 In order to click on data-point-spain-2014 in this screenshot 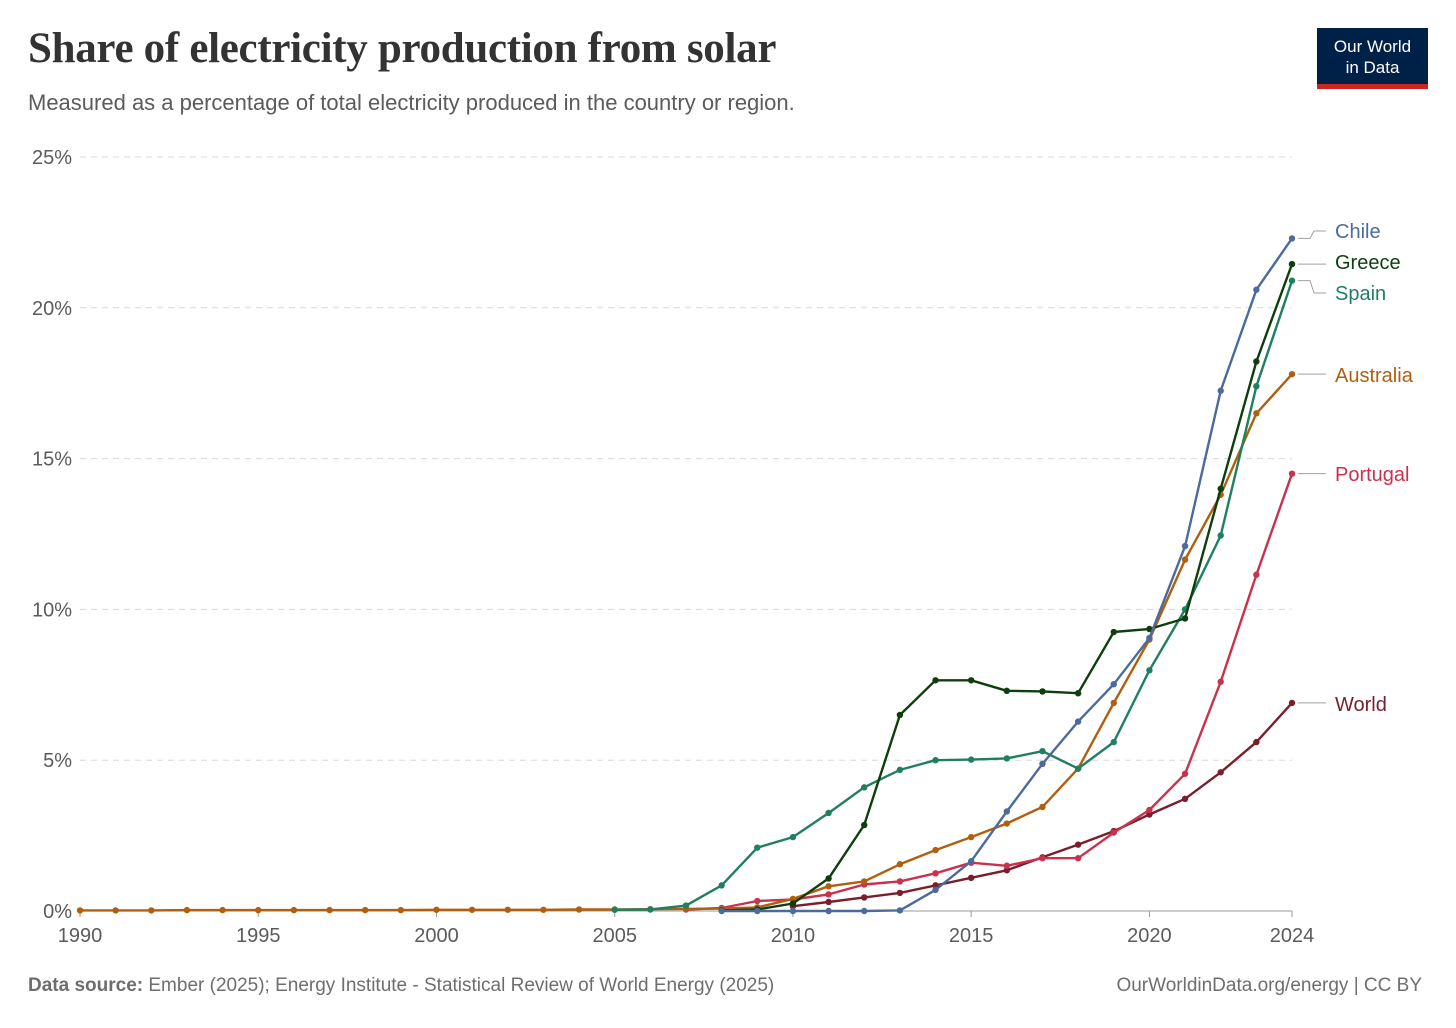, I will do `click(935, 760)`.